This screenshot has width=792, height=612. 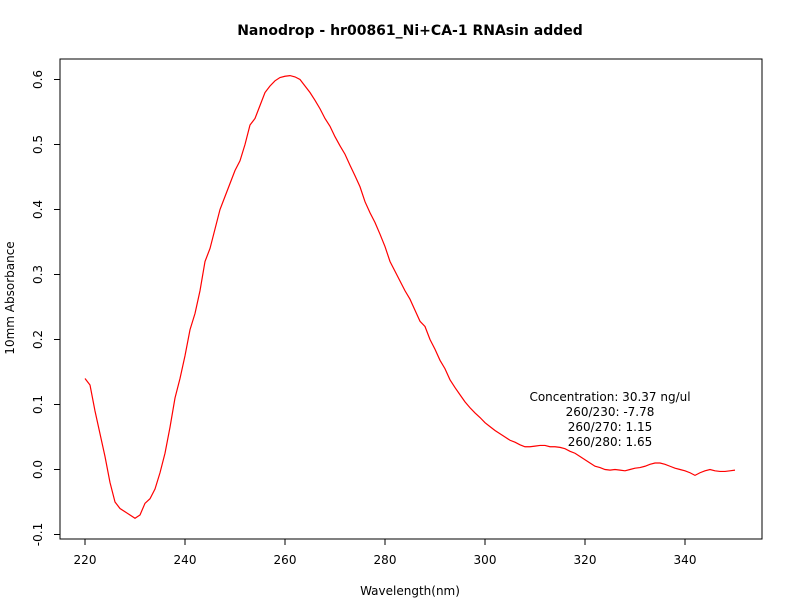 I want to click on y-tick-label: 0.4, so click(x=38, y=209).